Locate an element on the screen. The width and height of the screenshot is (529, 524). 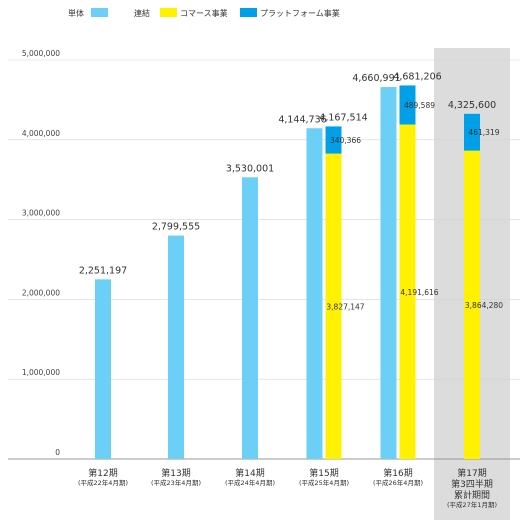
platform-value-label: 461,319 is located at coordinates (483, 132).